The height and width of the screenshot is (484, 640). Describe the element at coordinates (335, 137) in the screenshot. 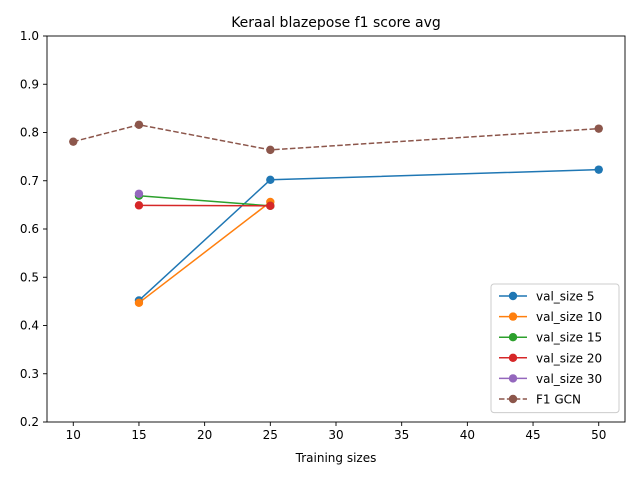

I see `series-line-f1-gcn` at that location.